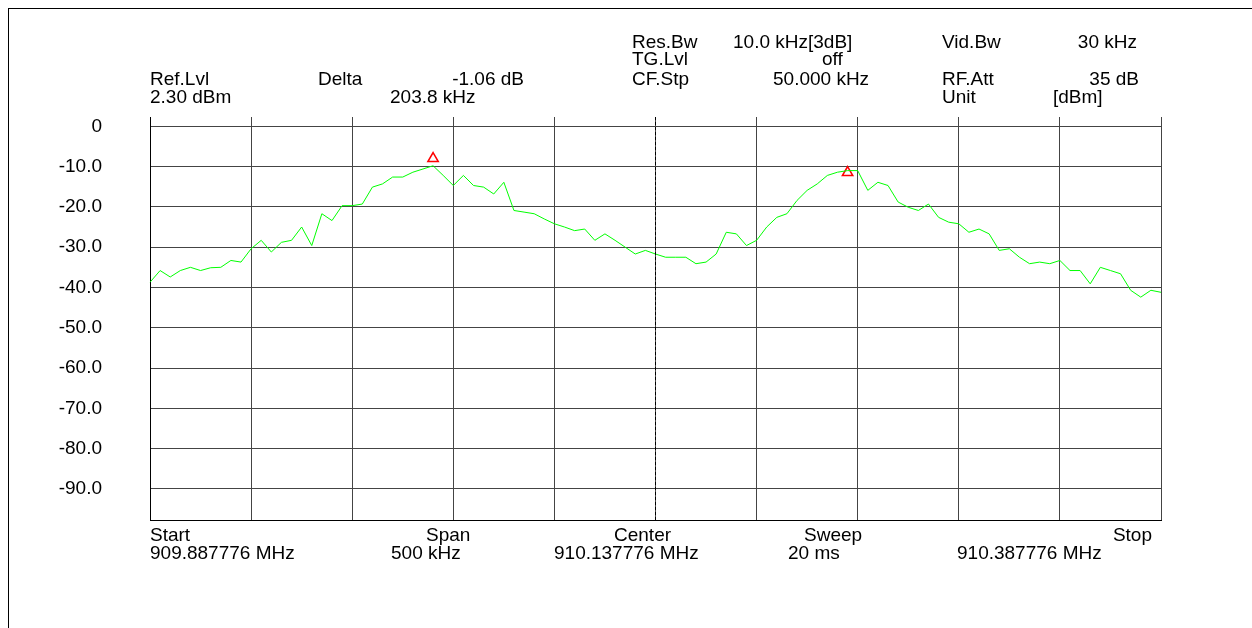  I want to click on y-tick-label: -60.0, so click(80, 367).